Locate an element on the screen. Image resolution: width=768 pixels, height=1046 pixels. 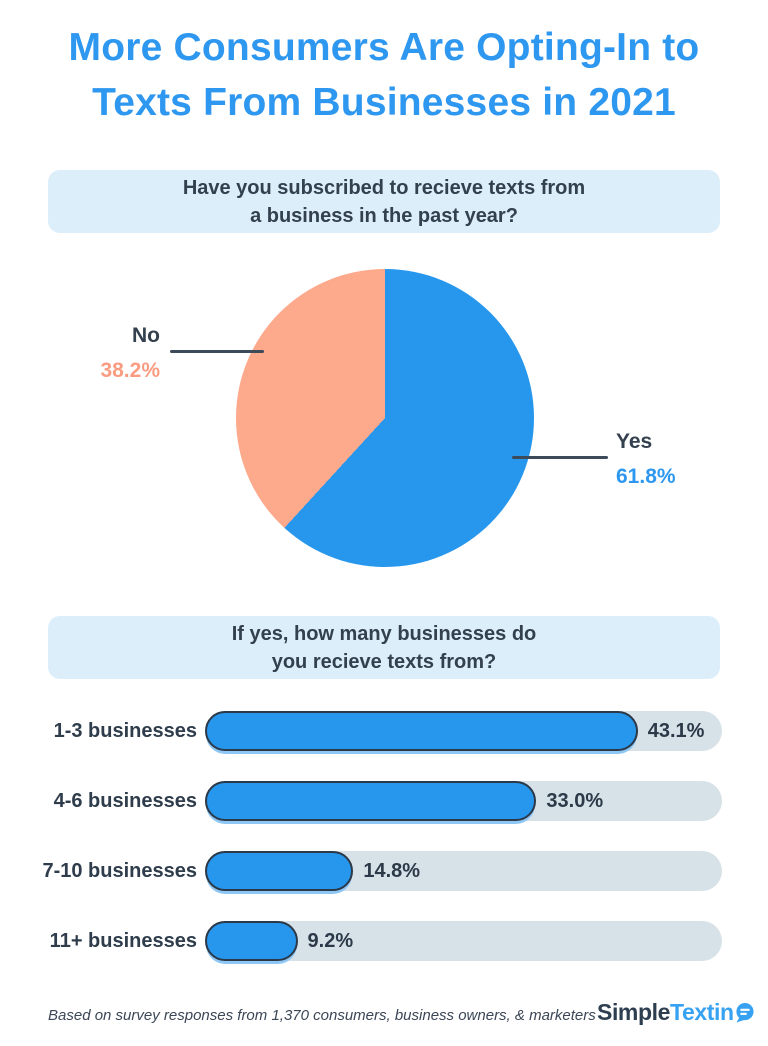
pie-label-no: No 38.2% is located at coordinates (100, 353).